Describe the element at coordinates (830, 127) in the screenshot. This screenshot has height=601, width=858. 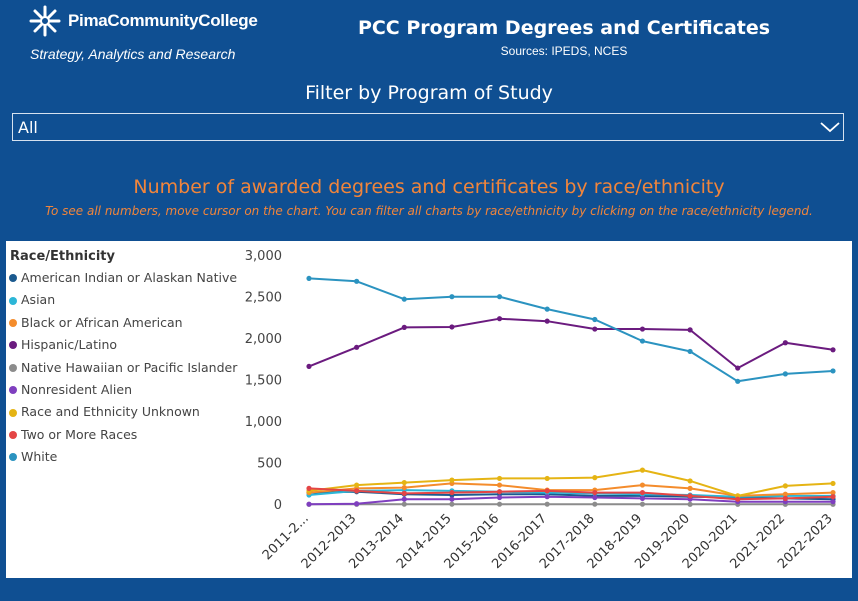
I see `chevron-down-icon` at that location.